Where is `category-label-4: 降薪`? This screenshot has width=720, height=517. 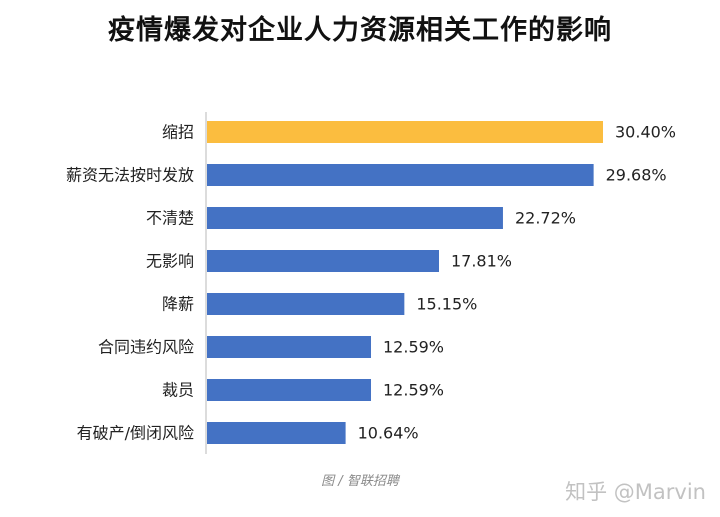
category-label-4: 降薪 is located at coordinates (178, 304).